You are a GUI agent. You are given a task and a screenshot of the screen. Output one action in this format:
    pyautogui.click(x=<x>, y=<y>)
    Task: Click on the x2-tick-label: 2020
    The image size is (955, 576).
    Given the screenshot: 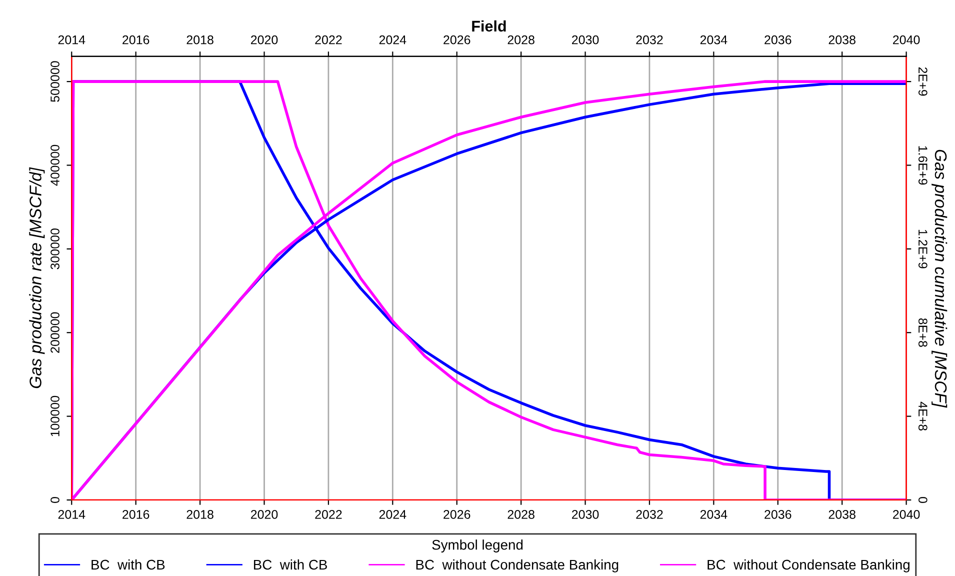 What is the action you would take?
    pyautogui.click(x=264, y=39)
    